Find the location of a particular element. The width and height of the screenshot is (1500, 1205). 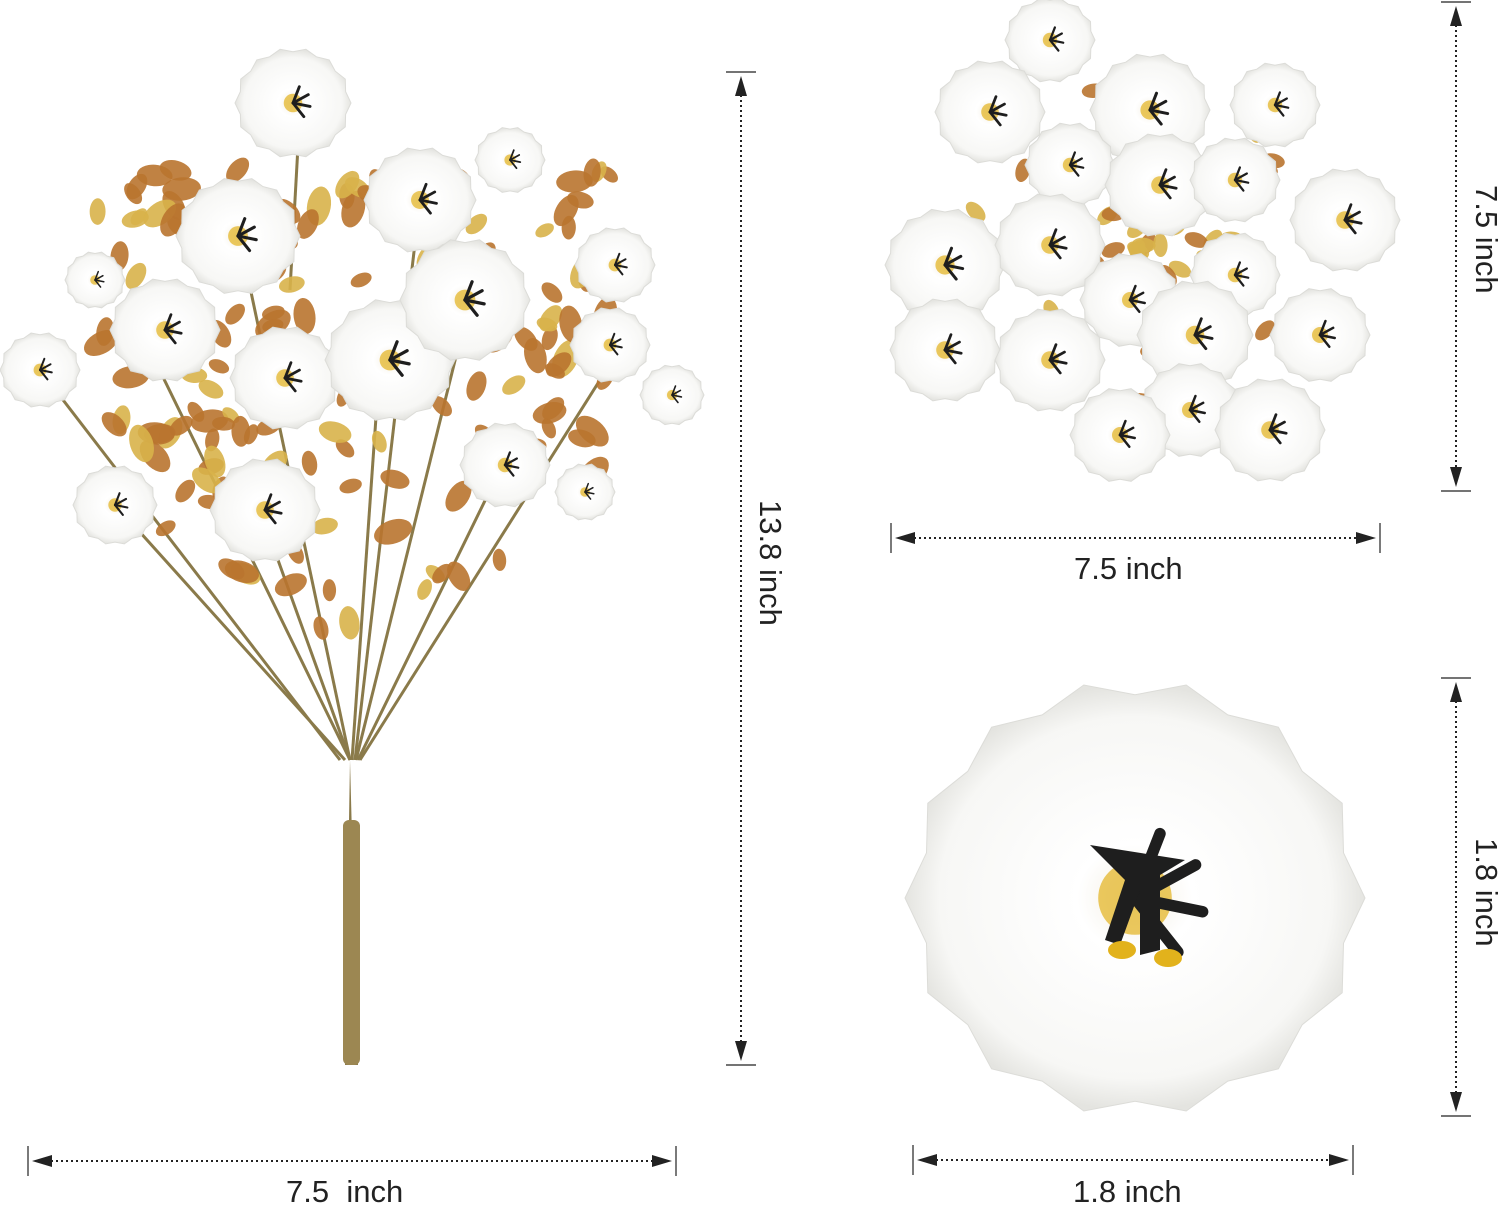

bouquet-width-label: 7.5 inch is located at coordinates (345, 1189).